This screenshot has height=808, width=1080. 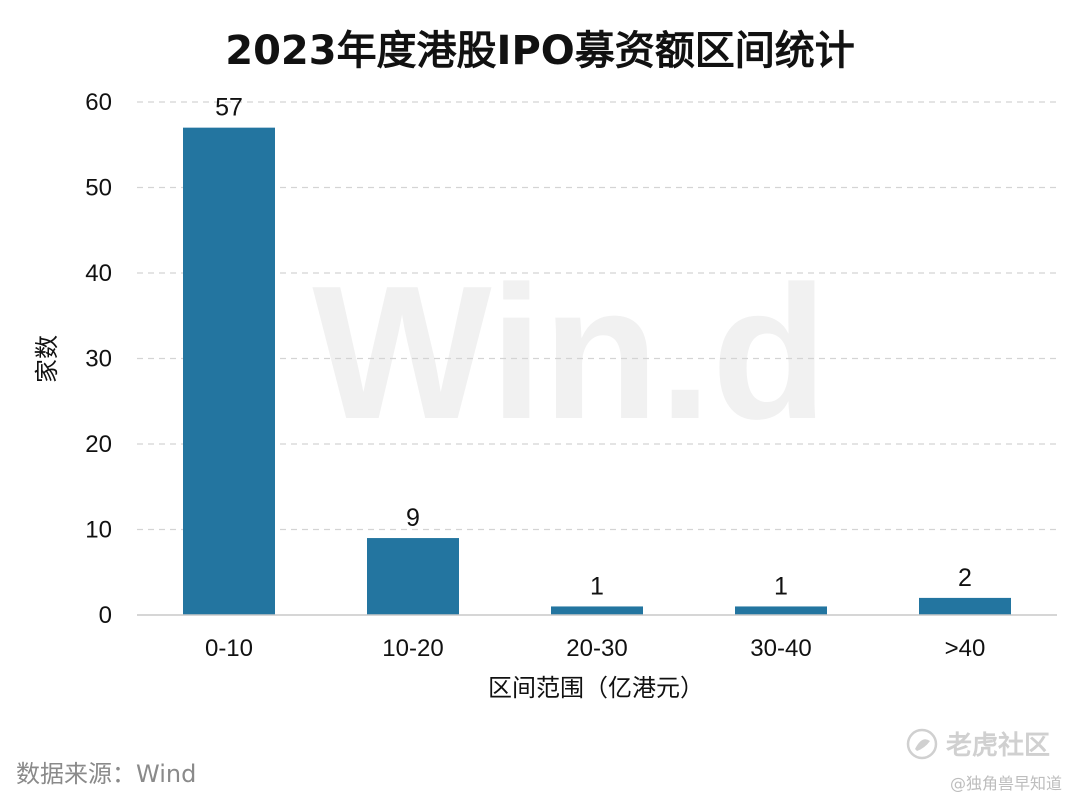 What do you see at coordinates (1006, 783) in the screenshot?
I see `brand-credit: @独角兽早知道` at bounding box center [1006, 783].